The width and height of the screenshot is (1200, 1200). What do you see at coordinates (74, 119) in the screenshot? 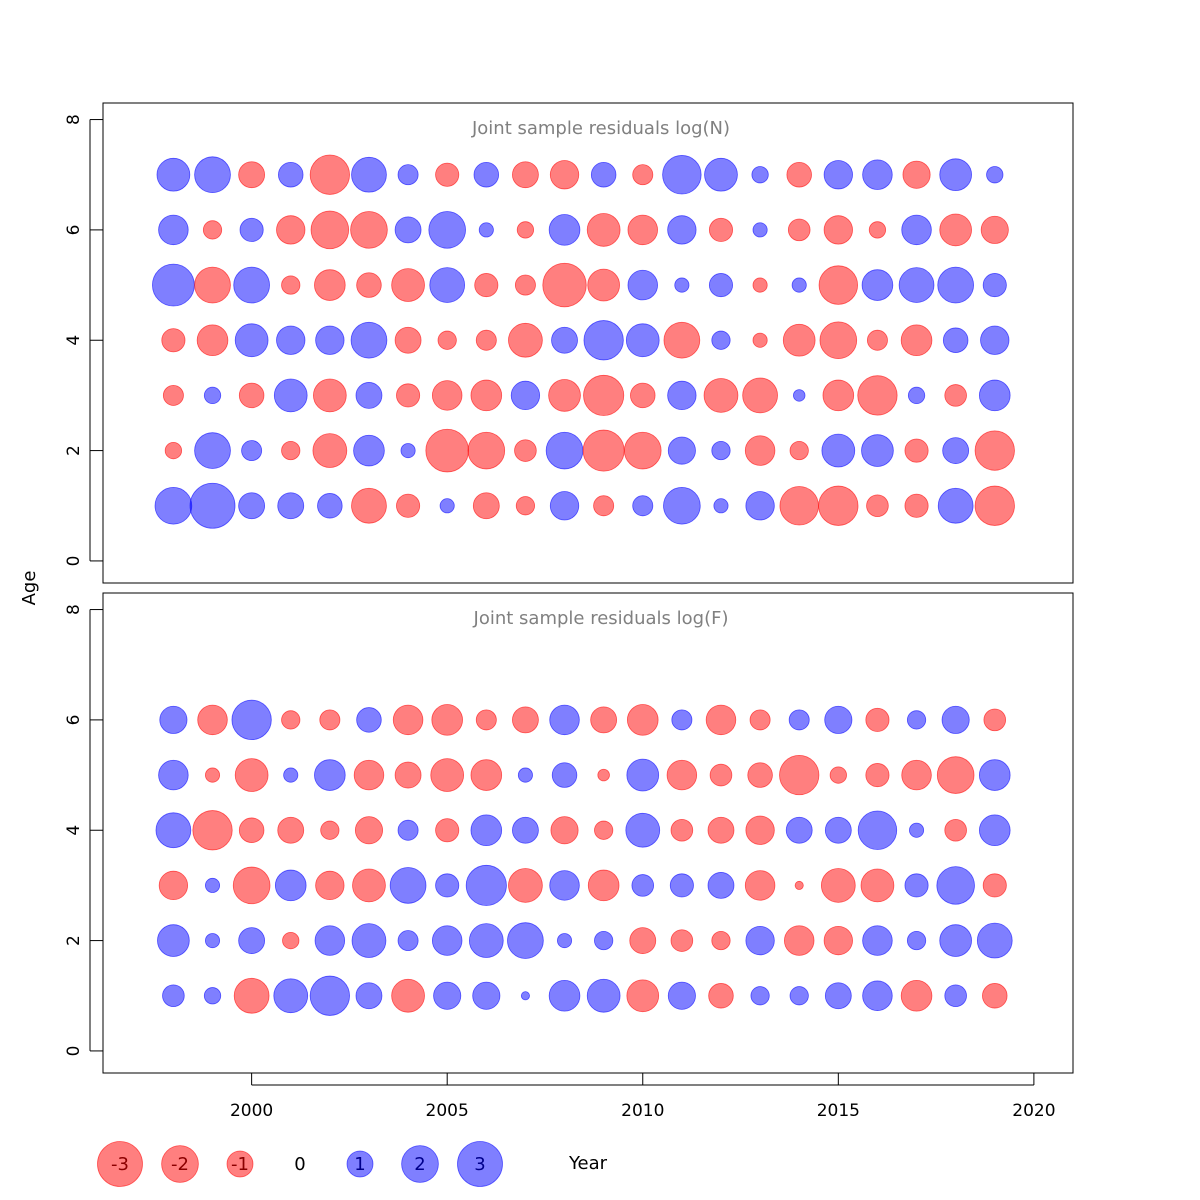
I see `y-tick-label: 8` at bounding box center [74, 119].